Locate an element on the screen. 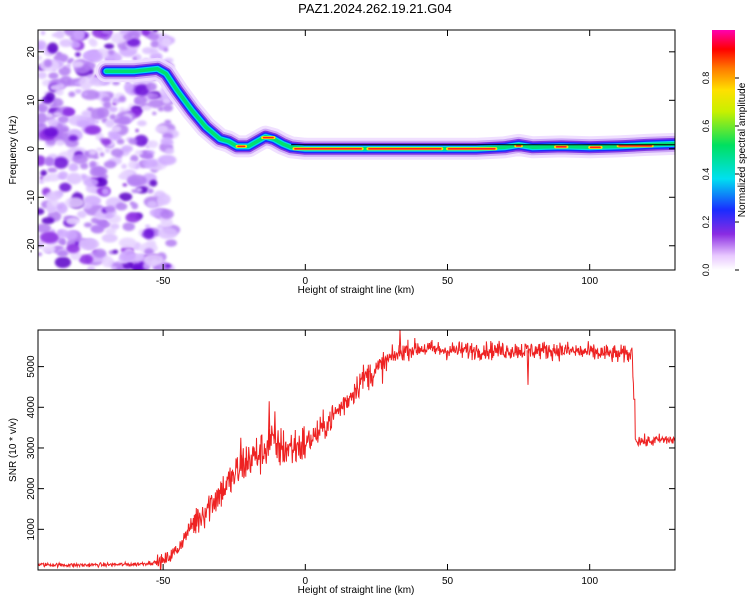 This screenshot has height=605, width=750. noise-blobs is located at coordinates (109, 150).